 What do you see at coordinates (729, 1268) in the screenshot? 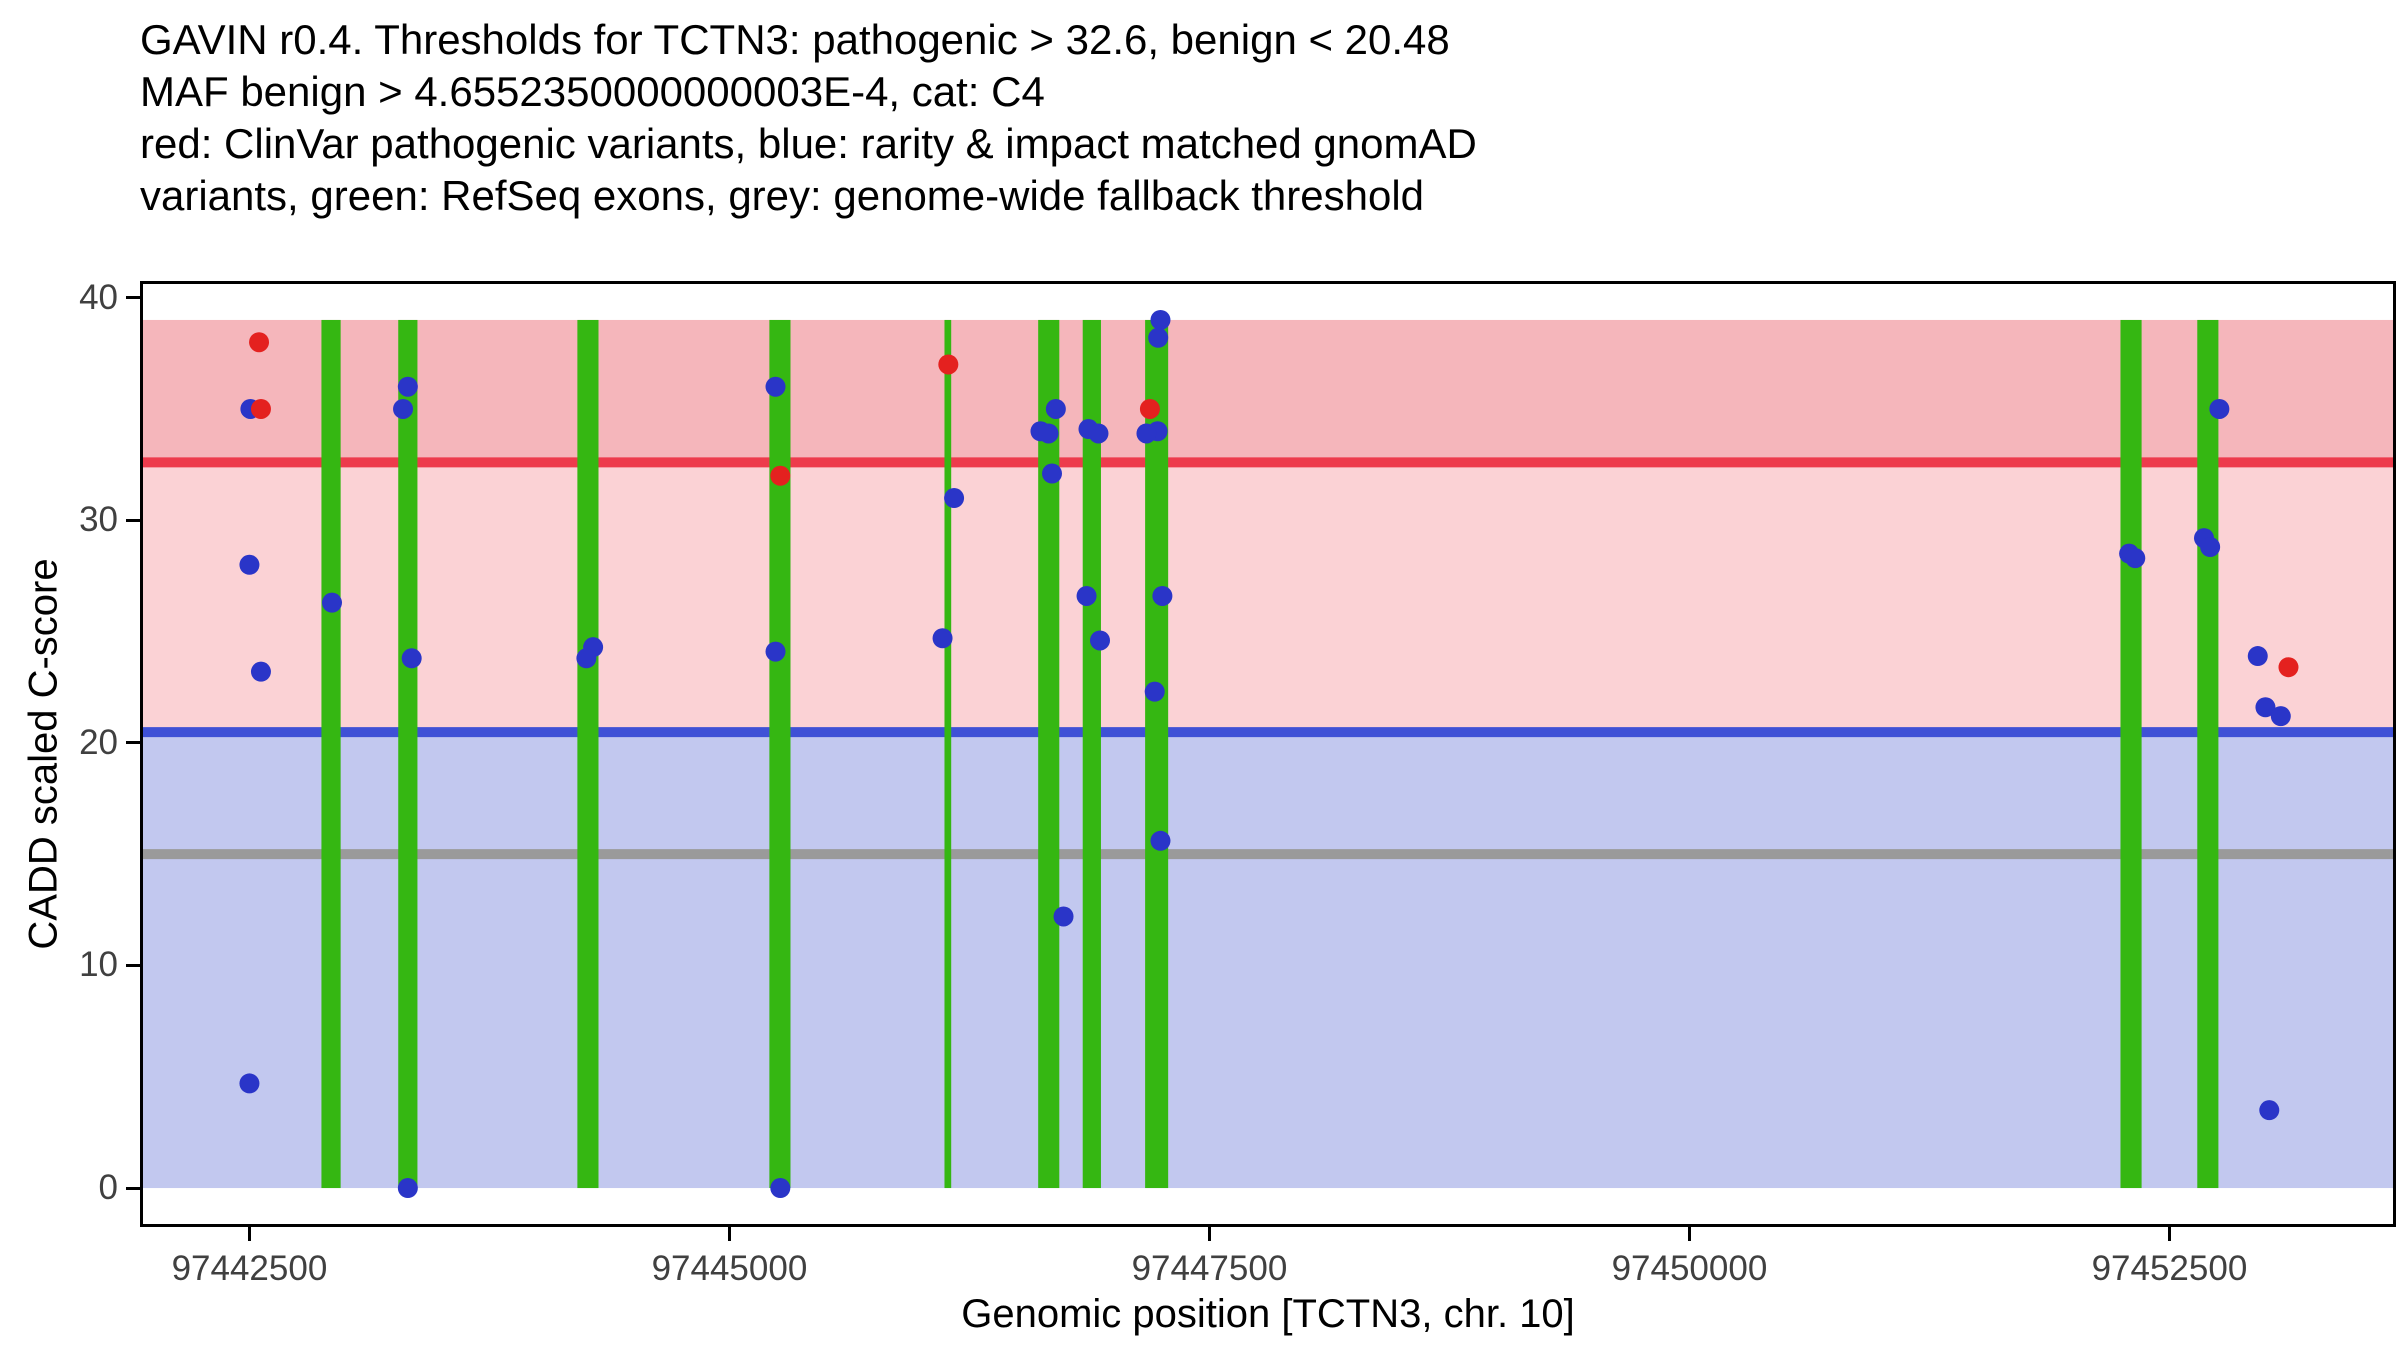
I see `x-tick-label: 97445000` at bounding box center [729, 1268].